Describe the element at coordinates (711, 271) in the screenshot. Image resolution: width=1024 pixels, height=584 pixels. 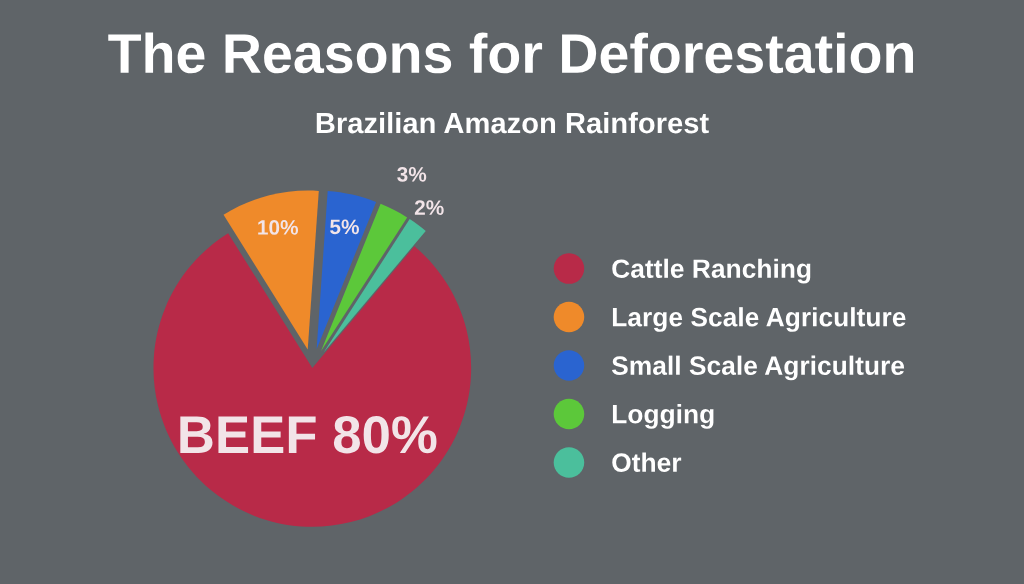
I see `legend-label: Cattle Ranching` at that location.